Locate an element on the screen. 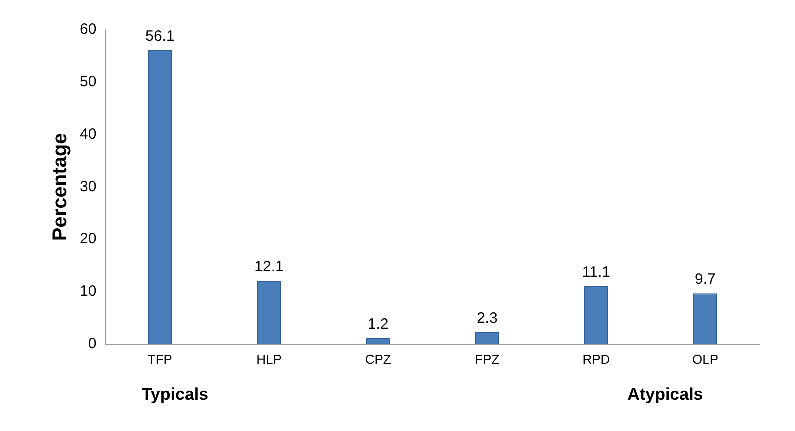 The width and height of the screenshot is (795, 431). y-tick-label: 30 is located at coordinates (88, 187).